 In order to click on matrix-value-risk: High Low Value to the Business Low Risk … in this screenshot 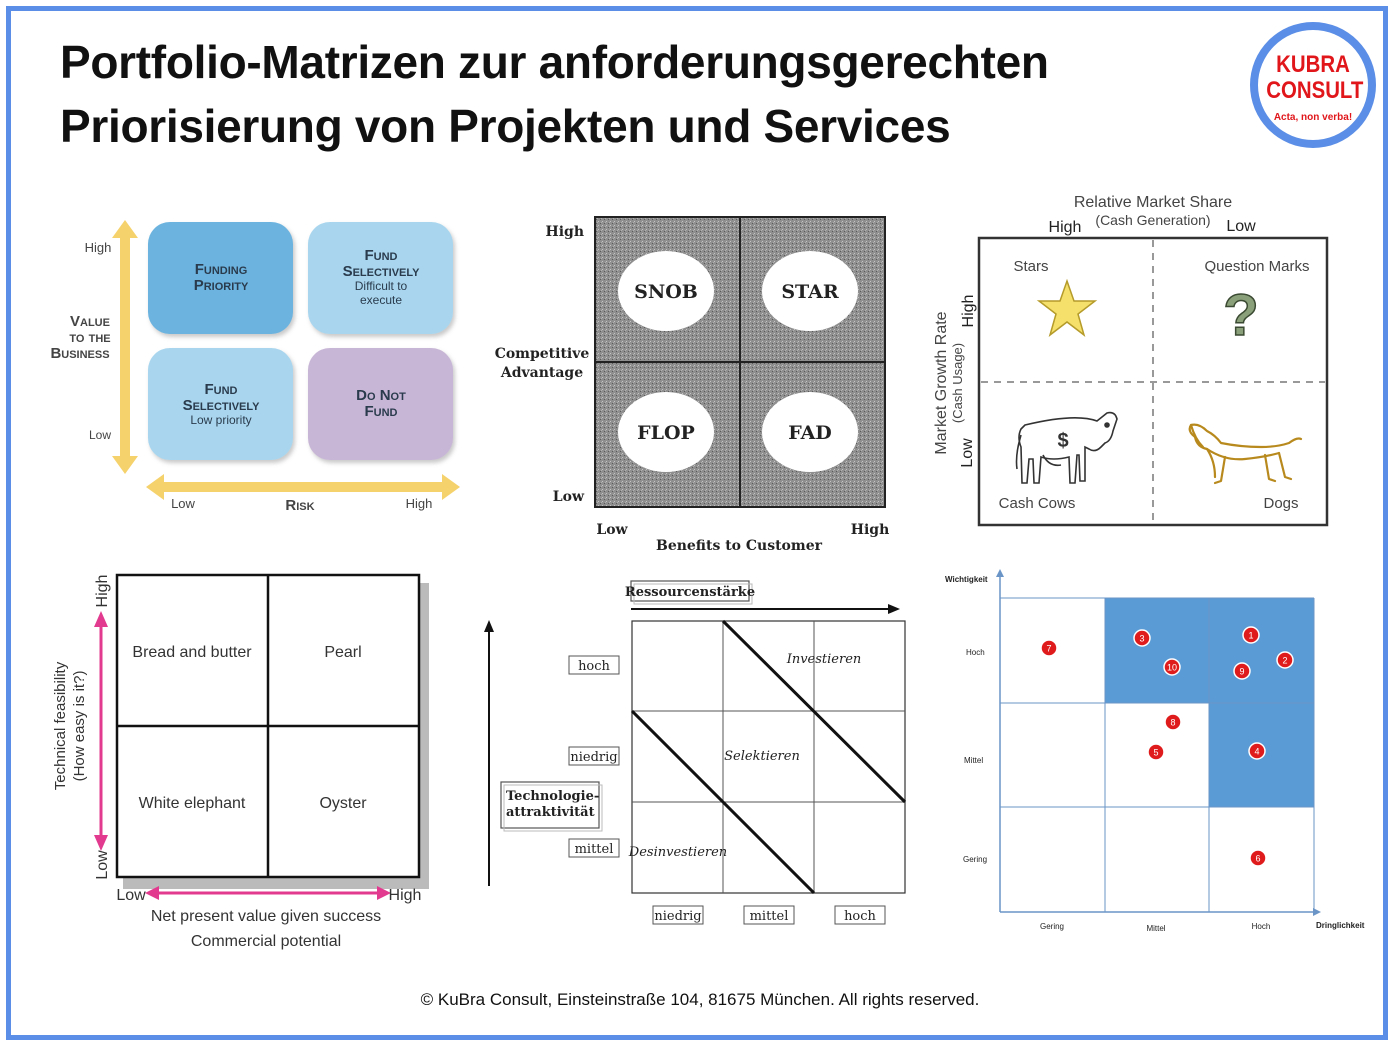, I will do `click(255, 367)`.